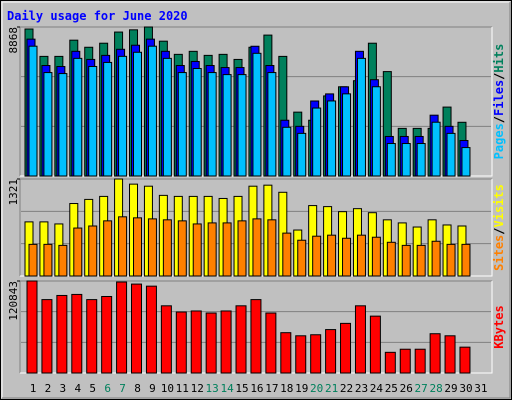 The image size is (512, 400). What do you see at coordinates (421, 388) in the screenshot?
I see `x-tick-label: 27` at bounding box center [421, 388].